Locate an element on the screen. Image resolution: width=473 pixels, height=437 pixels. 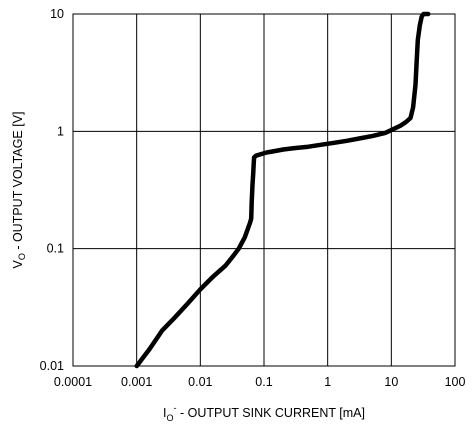
x-tick-label: 10 is located at coordinates (391, 382).